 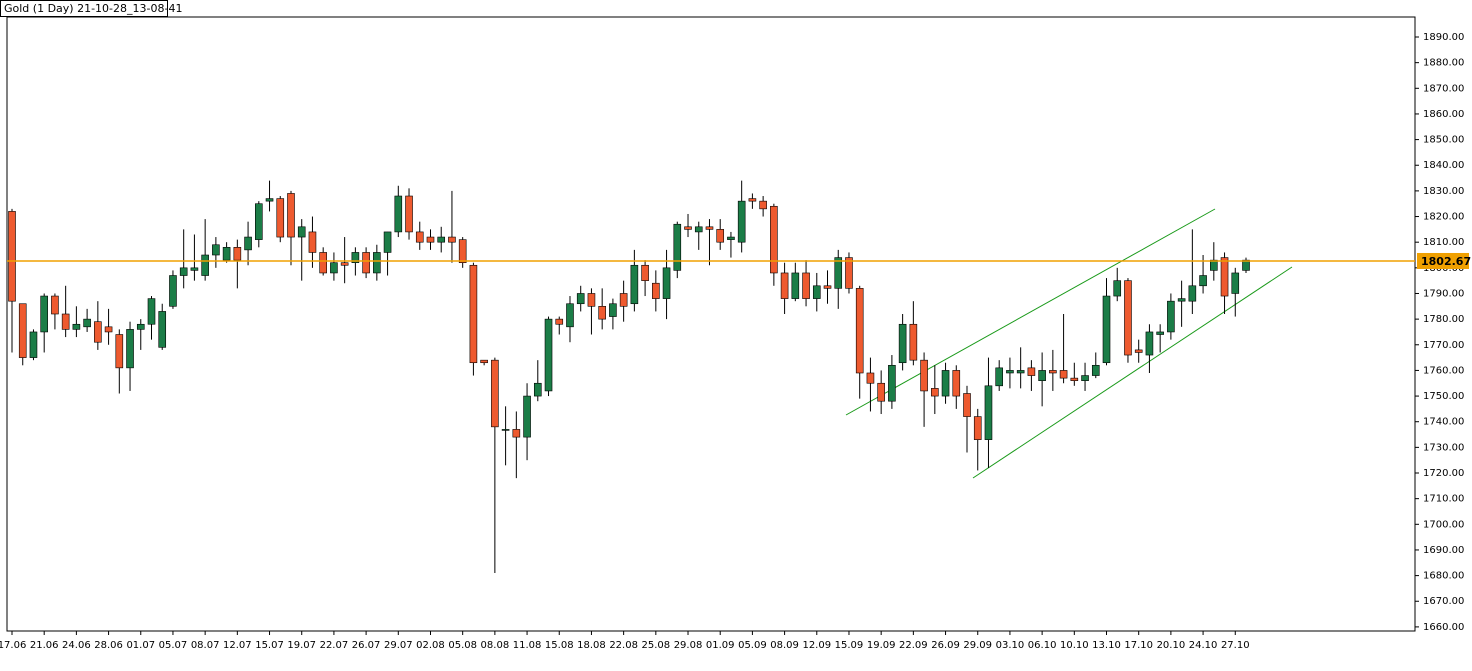 I want to click on x-tick-label: 22.09, so click(x=913, y=645).